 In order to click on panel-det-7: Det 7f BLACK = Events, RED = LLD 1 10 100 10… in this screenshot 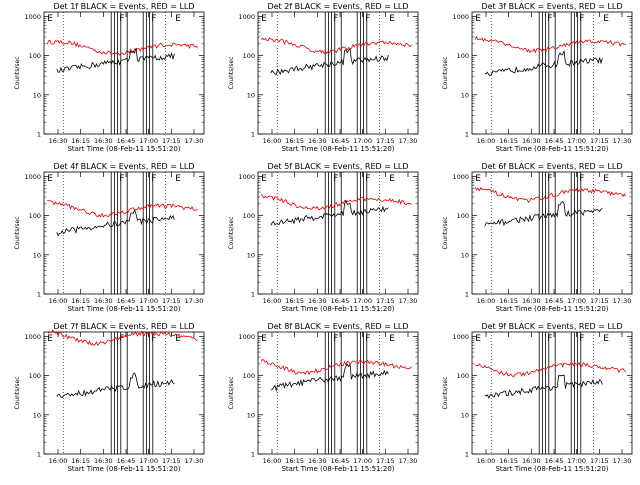, I will do `click(109, 397)`.